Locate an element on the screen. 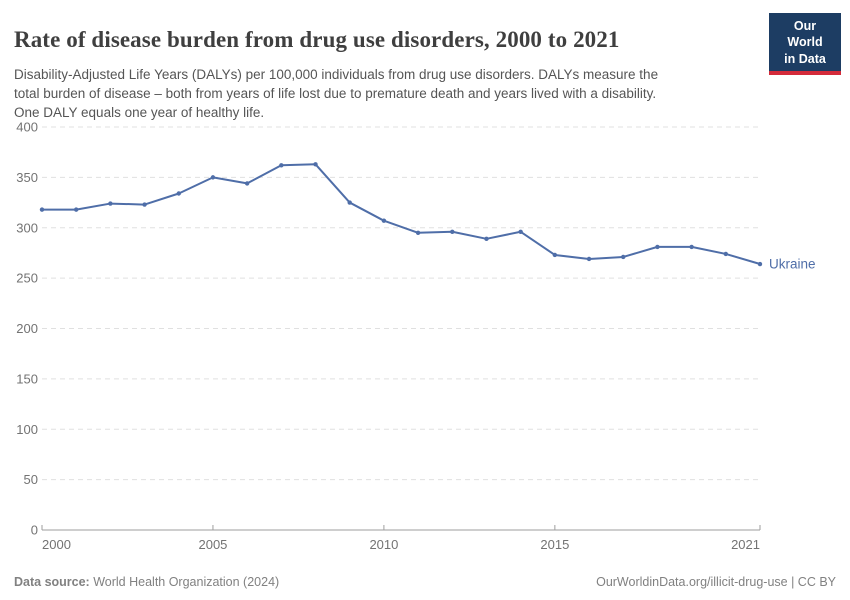 This screenshot has width=850, height=600. x-axis-tick-label: 2015 is located at coordinates (554, 544).